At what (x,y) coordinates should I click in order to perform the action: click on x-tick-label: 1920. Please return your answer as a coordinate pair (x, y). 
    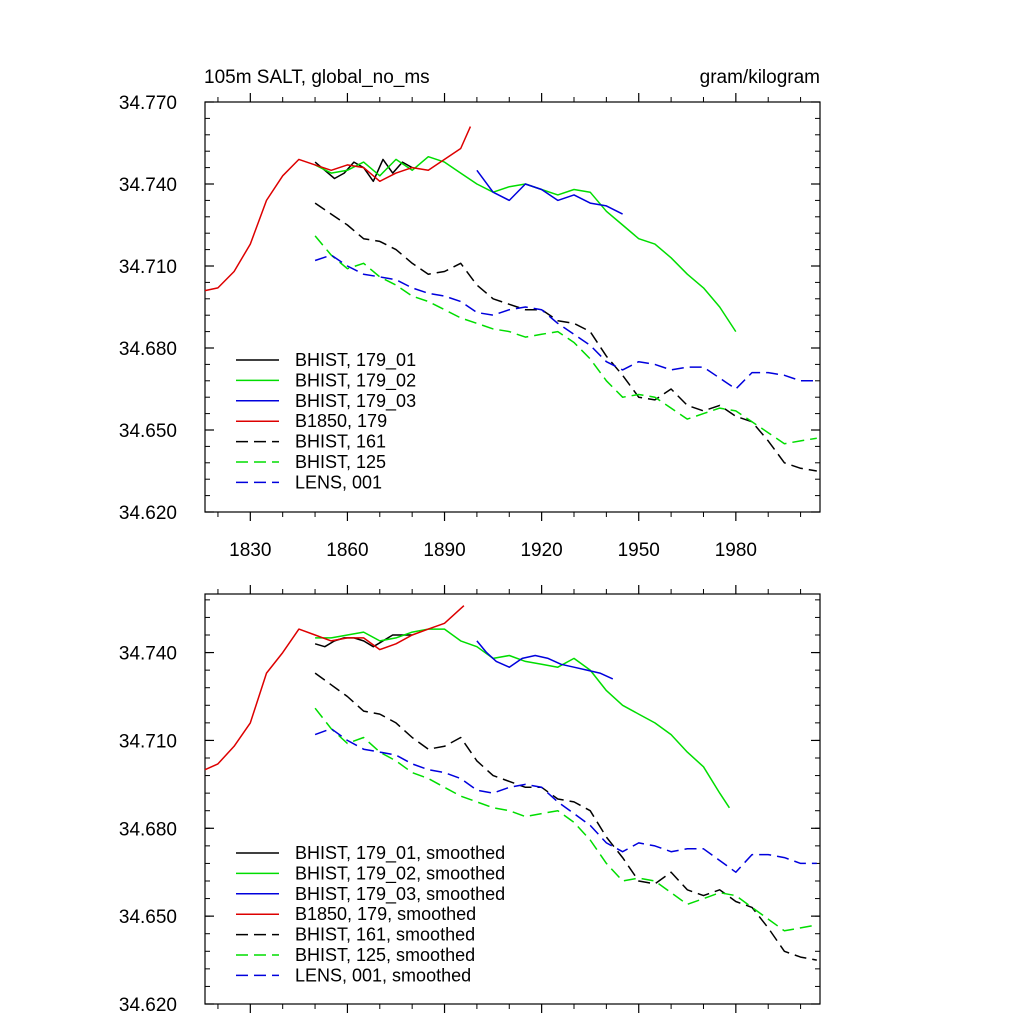
    Looking at the image, I should click on (541, 550).